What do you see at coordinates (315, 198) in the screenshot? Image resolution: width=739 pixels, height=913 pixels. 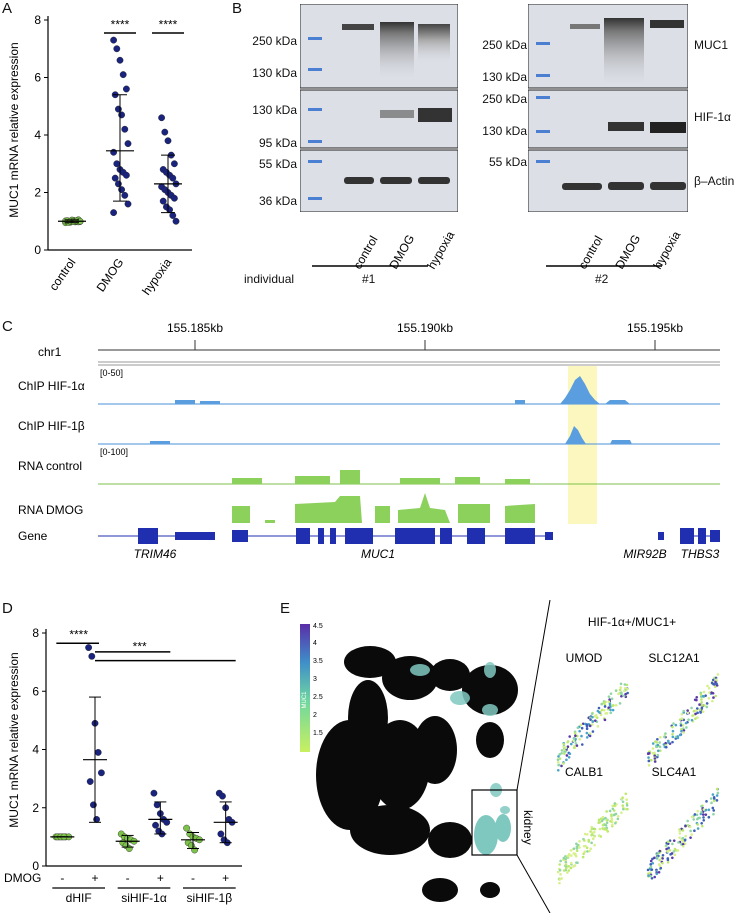 I see `b1-ladder-band` at bounding box center [315, 198].